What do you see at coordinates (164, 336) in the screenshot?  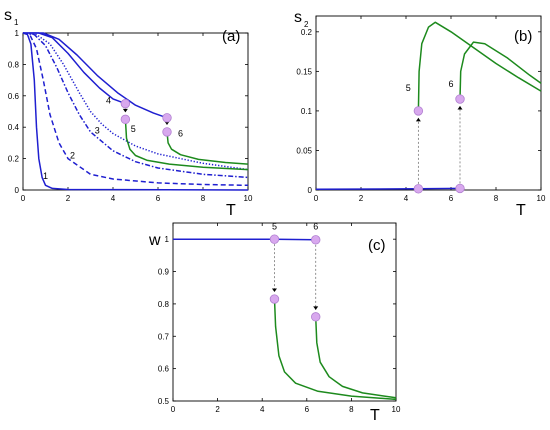 I see `y-tick-label: 0.7` at bounding box center [164, 336].